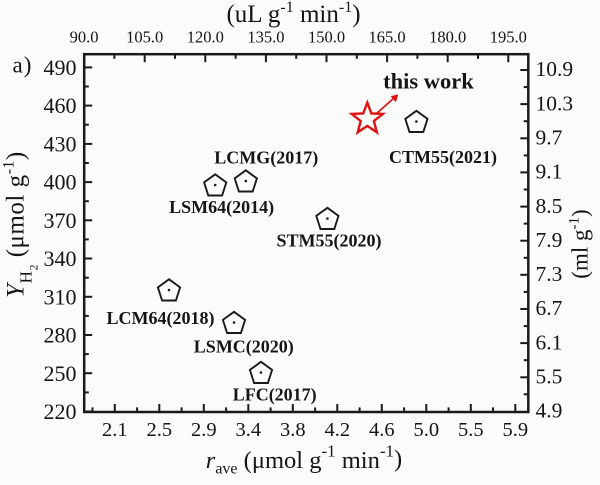 This screenshot has width=600, height=485. I want to click on svg-text: 6.7, so click(549, 308).